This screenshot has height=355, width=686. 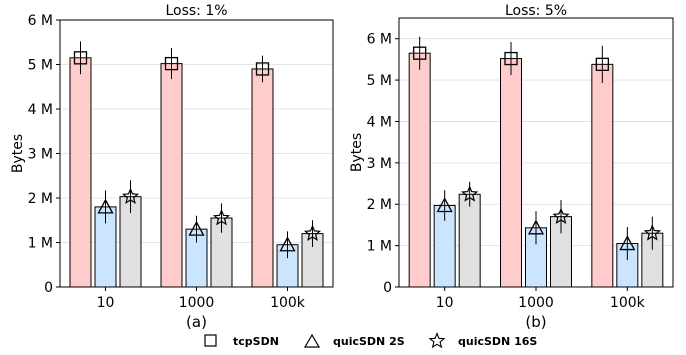 What do you see at coordinates (196, 322) in the screenshot?
I see `panel-caption: (a)` at bounding box center [196, 322].